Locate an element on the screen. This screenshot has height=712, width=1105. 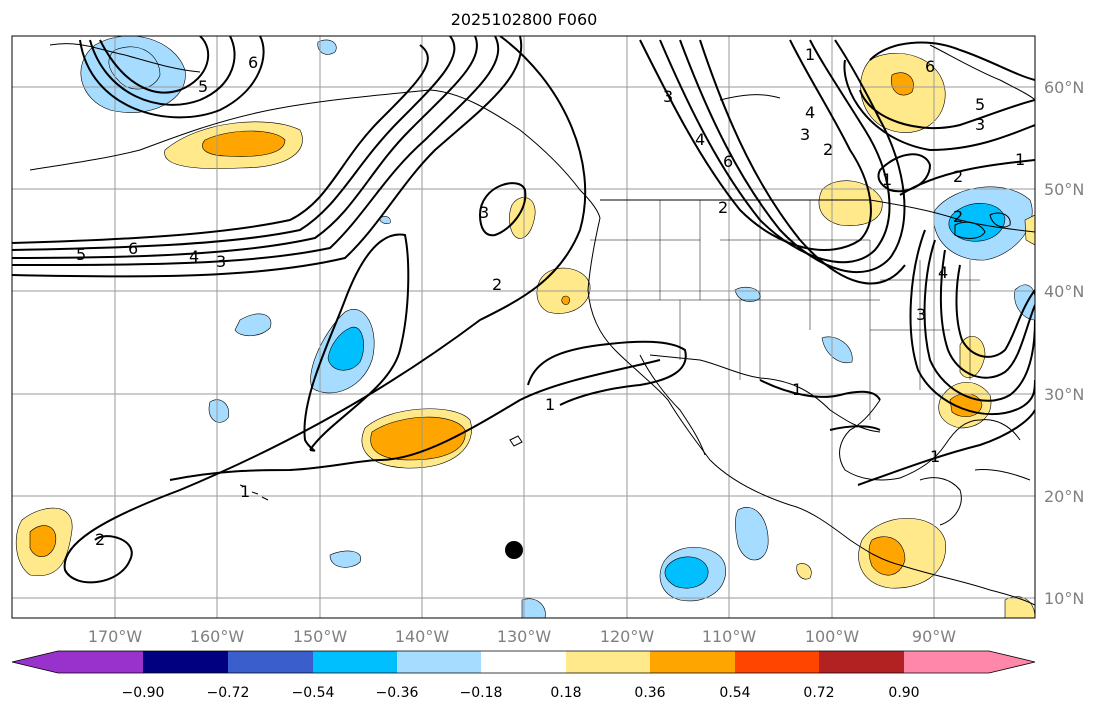
colorbar-tick-label: 0.72 is located at coordinates (818, 693).